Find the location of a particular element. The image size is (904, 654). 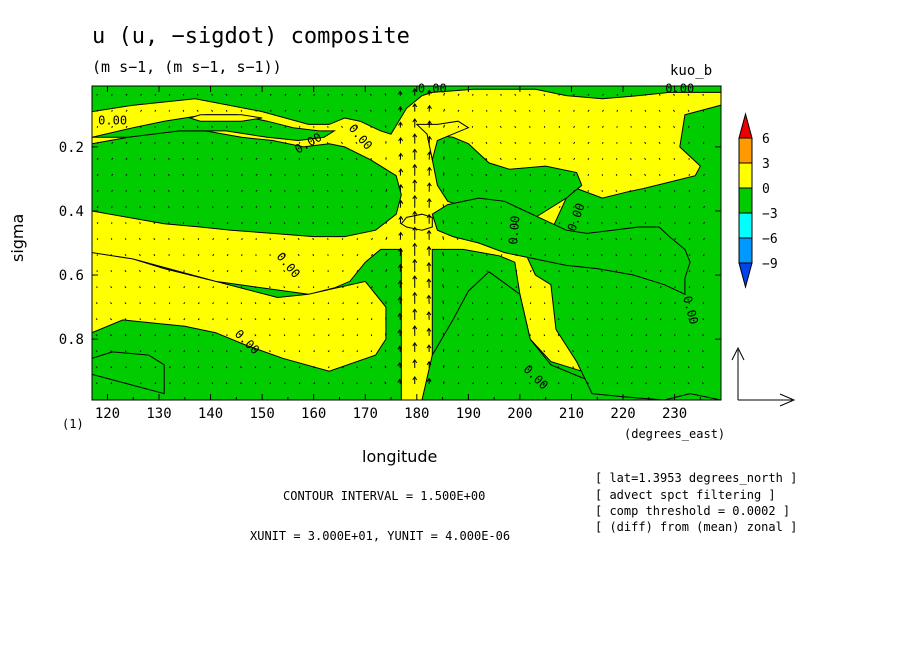

colorbar-label: −6 is located at coordinates (770, 239).